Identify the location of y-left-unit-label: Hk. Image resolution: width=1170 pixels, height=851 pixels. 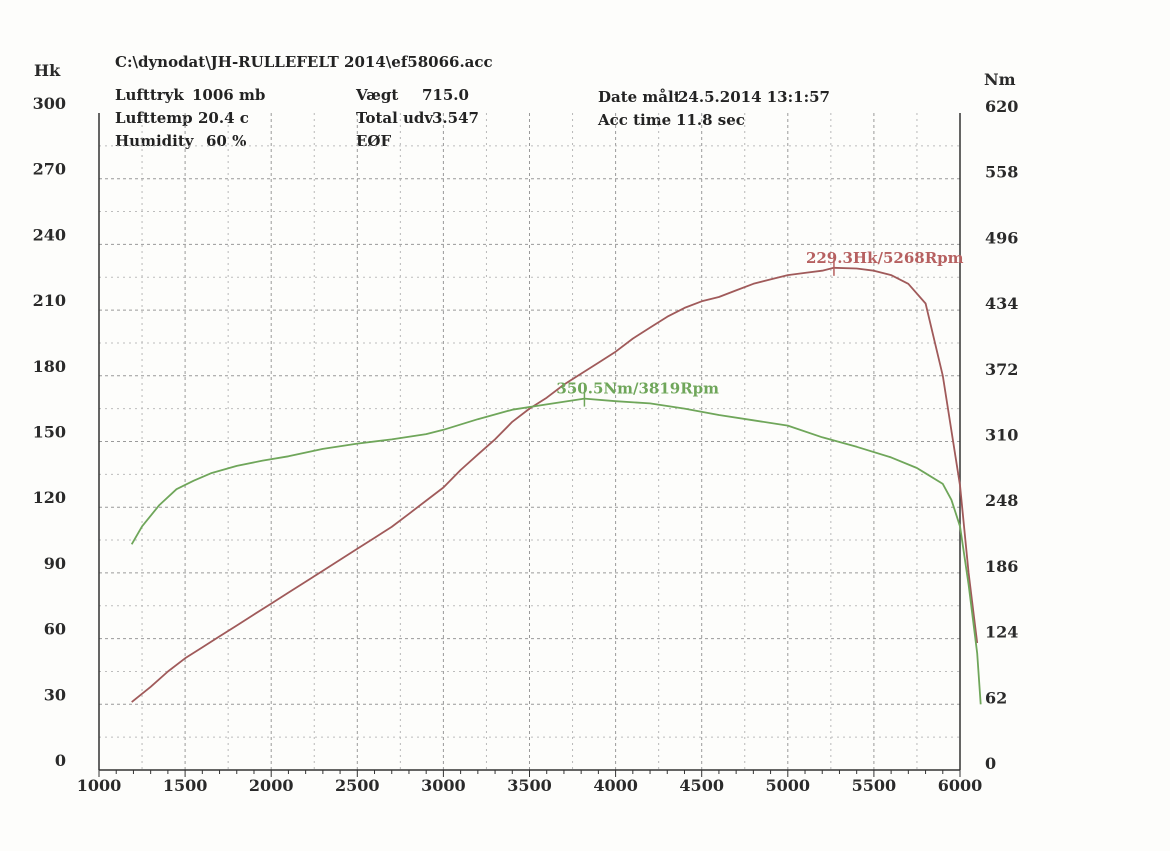
(47, 70).